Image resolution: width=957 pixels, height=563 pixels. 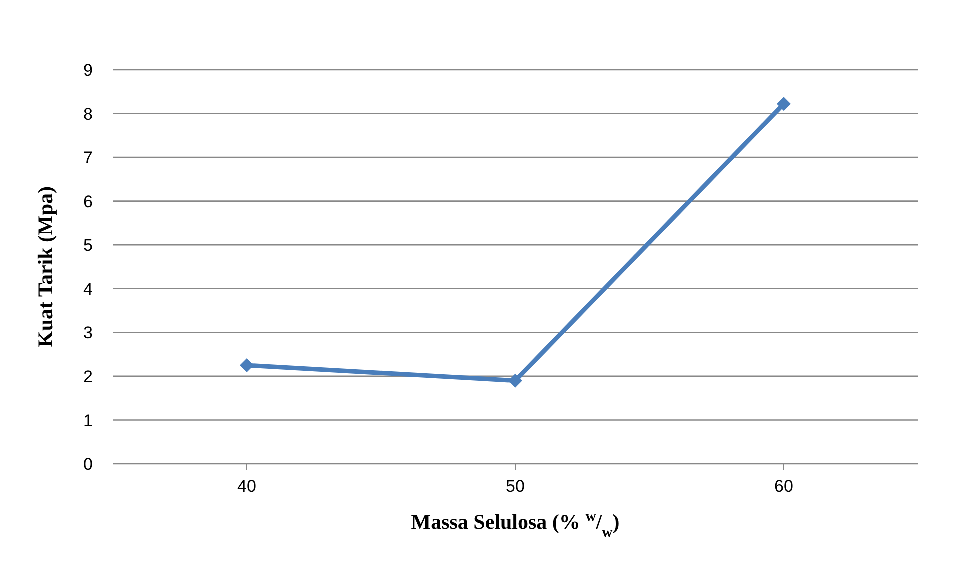 What do you see at coordinates (88, 376) in the screenshot?
I see `y-tick-label: 2` at bounding box center [88, 376].